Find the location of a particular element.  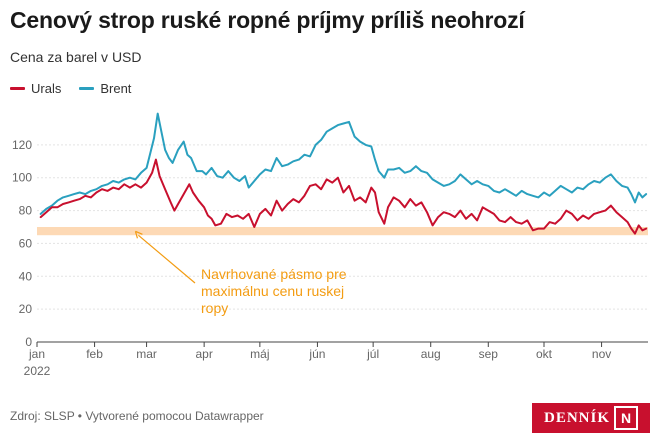

annotation-text-line: ropy is located at coordinates (214, 308).